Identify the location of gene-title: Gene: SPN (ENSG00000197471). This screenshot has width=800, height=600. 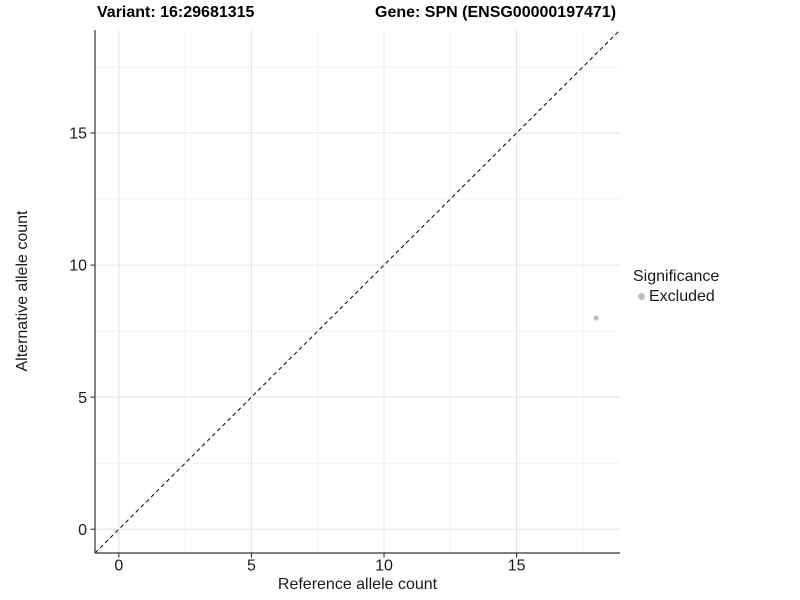
(496, 12).